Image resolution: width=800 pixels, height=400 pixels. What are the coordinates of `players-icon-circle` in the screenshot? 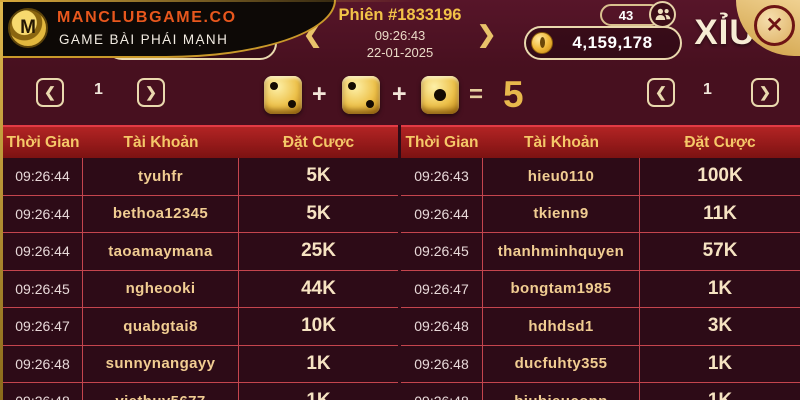 It's located at (662, 14).